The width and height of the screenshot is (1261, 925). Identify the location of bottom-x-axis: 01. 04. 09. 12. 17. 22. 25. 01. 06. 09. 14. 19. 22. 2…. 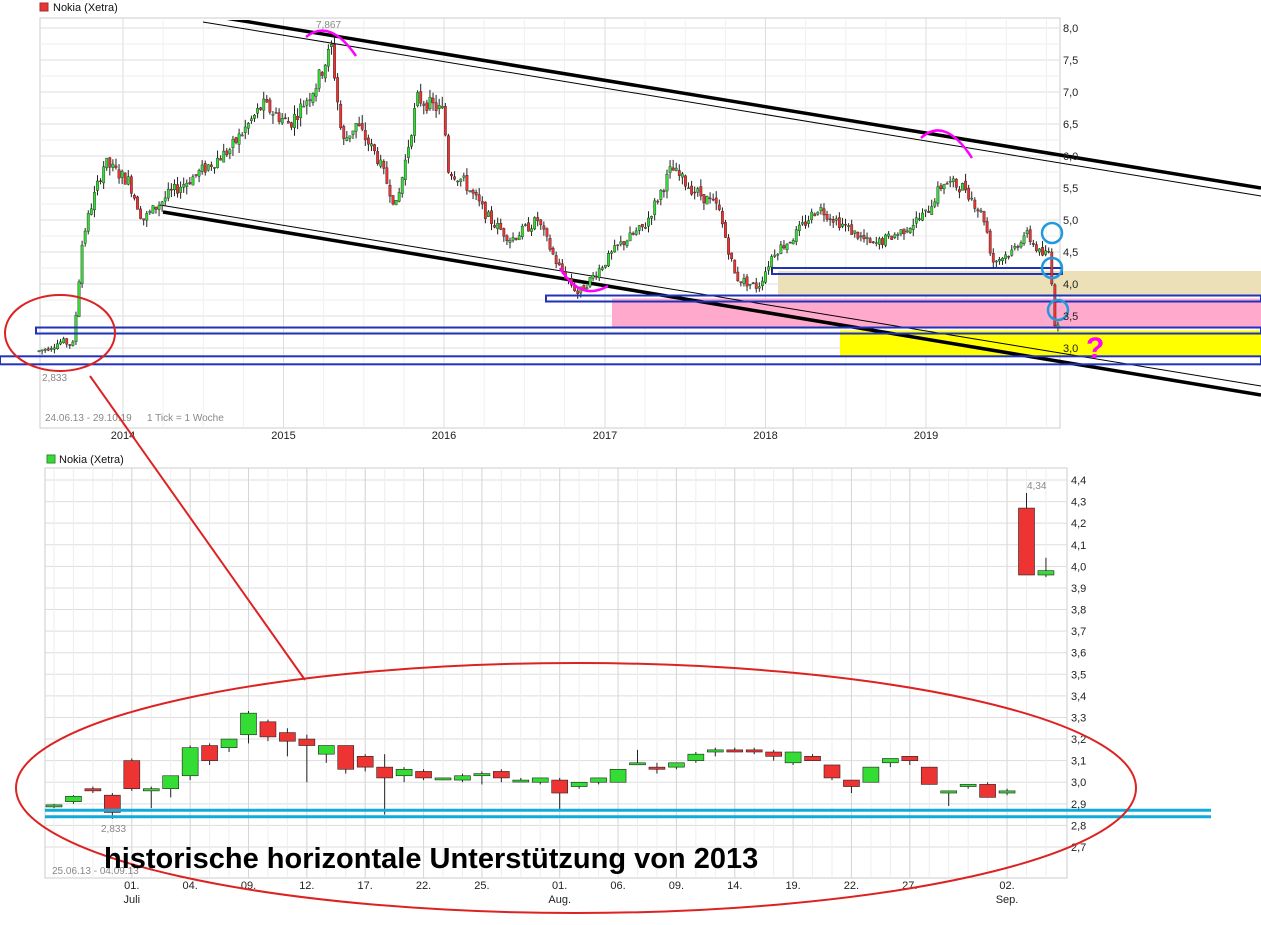
(571, 893).